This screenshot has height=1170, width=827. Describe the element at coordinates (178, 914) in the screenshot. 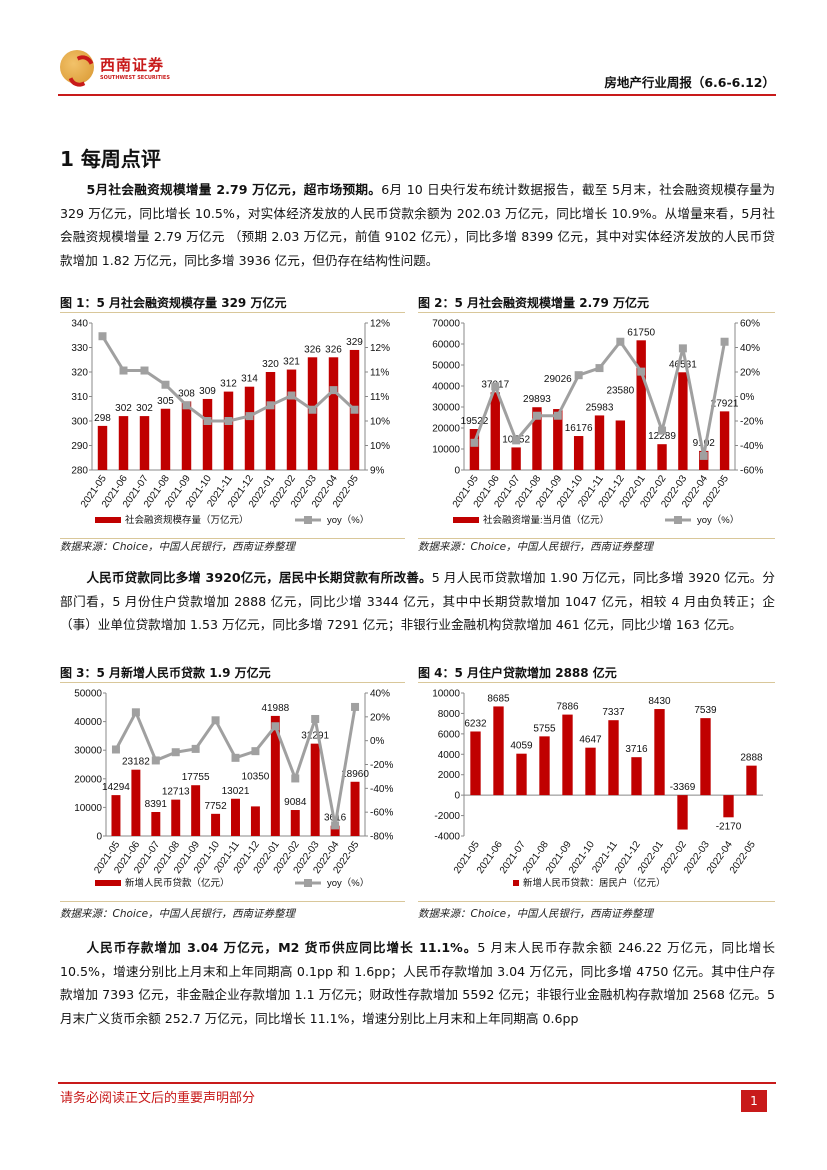

I see `figure-3-source: 数据来源：Choice，中国人民银行，西南证券整理` at that location.